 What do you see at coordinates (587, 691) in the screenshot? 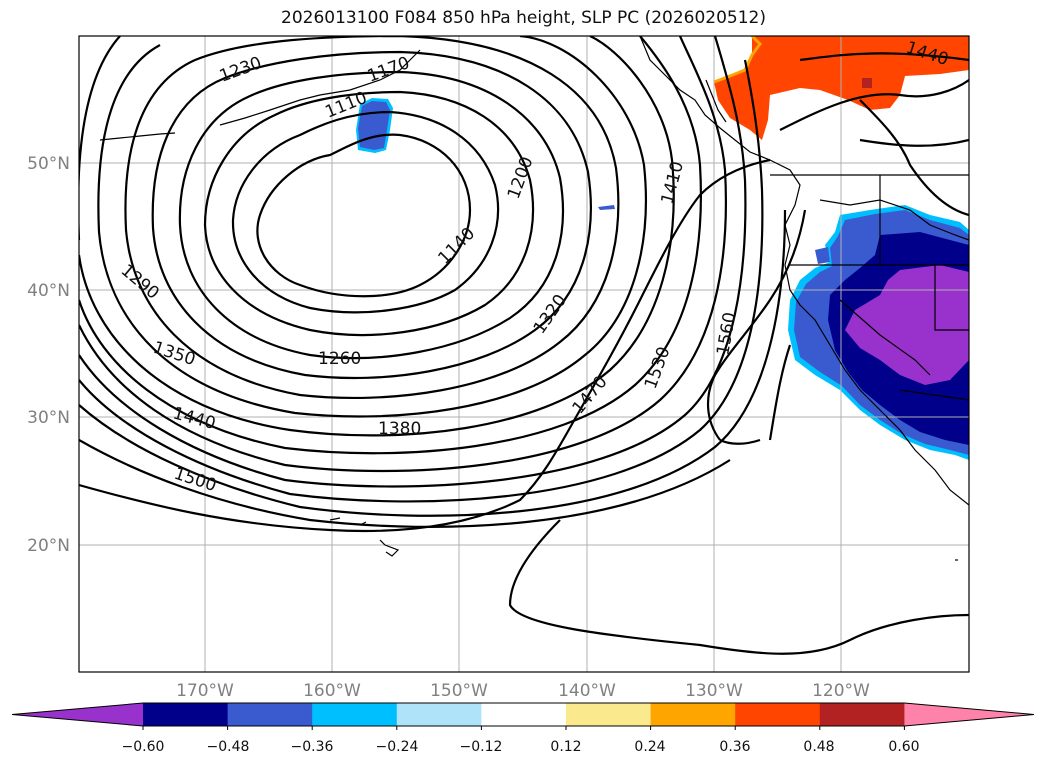
I see `lon-tick-label: 140°W` at bounding box center [587, 691].